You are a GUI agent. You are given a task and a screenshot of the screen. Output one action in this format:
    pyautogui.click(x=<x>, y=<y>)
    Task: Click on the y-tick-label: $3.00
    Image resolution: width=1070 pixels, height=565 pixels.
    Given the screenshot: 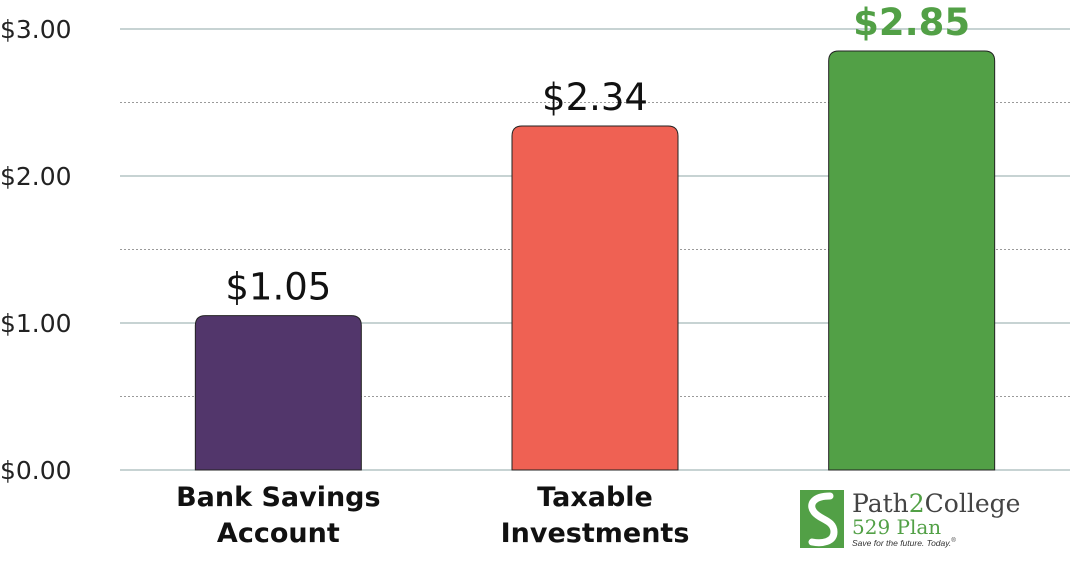 What is the action you would take?
    pyautogui.click(x=36, y=29)
    